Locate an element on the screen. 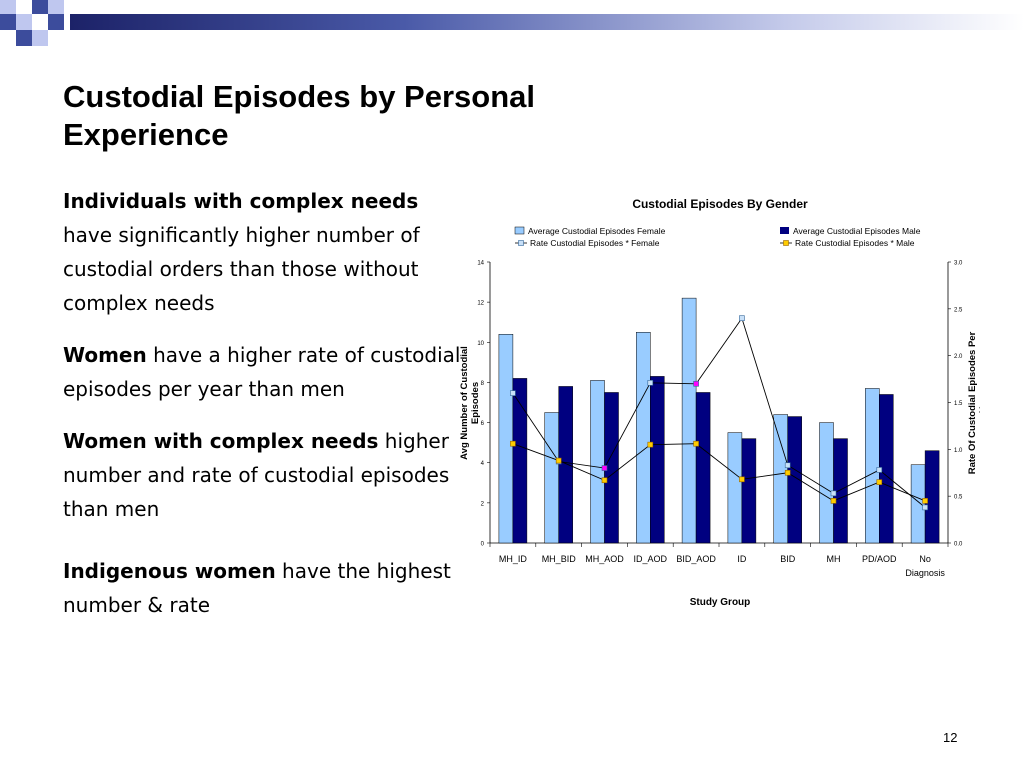 Image resolution: width=1024 pixels, height=768 pixels. title-banner is located at coordinates (512, 23).